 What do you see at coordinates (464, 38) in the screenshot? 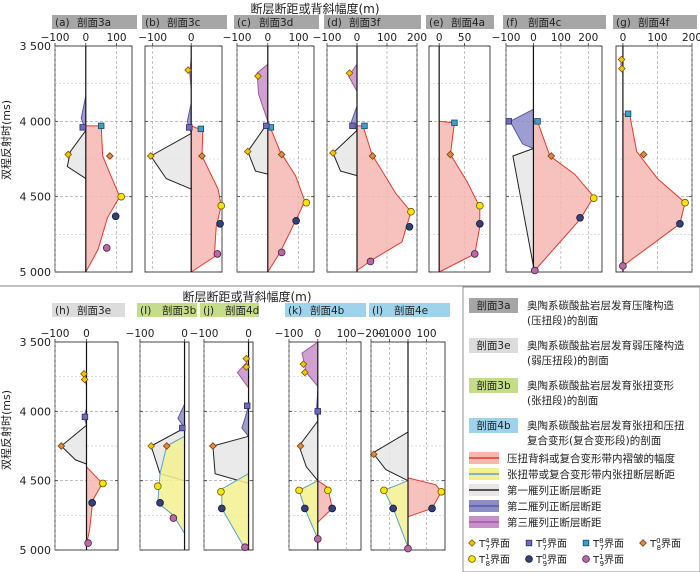
I see `x-tick-label: 50` at bounding box center [464, 38].